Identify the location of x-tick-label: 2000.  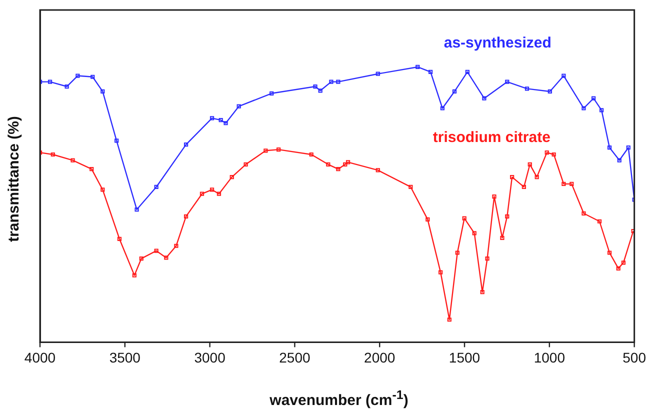
(380, 357).